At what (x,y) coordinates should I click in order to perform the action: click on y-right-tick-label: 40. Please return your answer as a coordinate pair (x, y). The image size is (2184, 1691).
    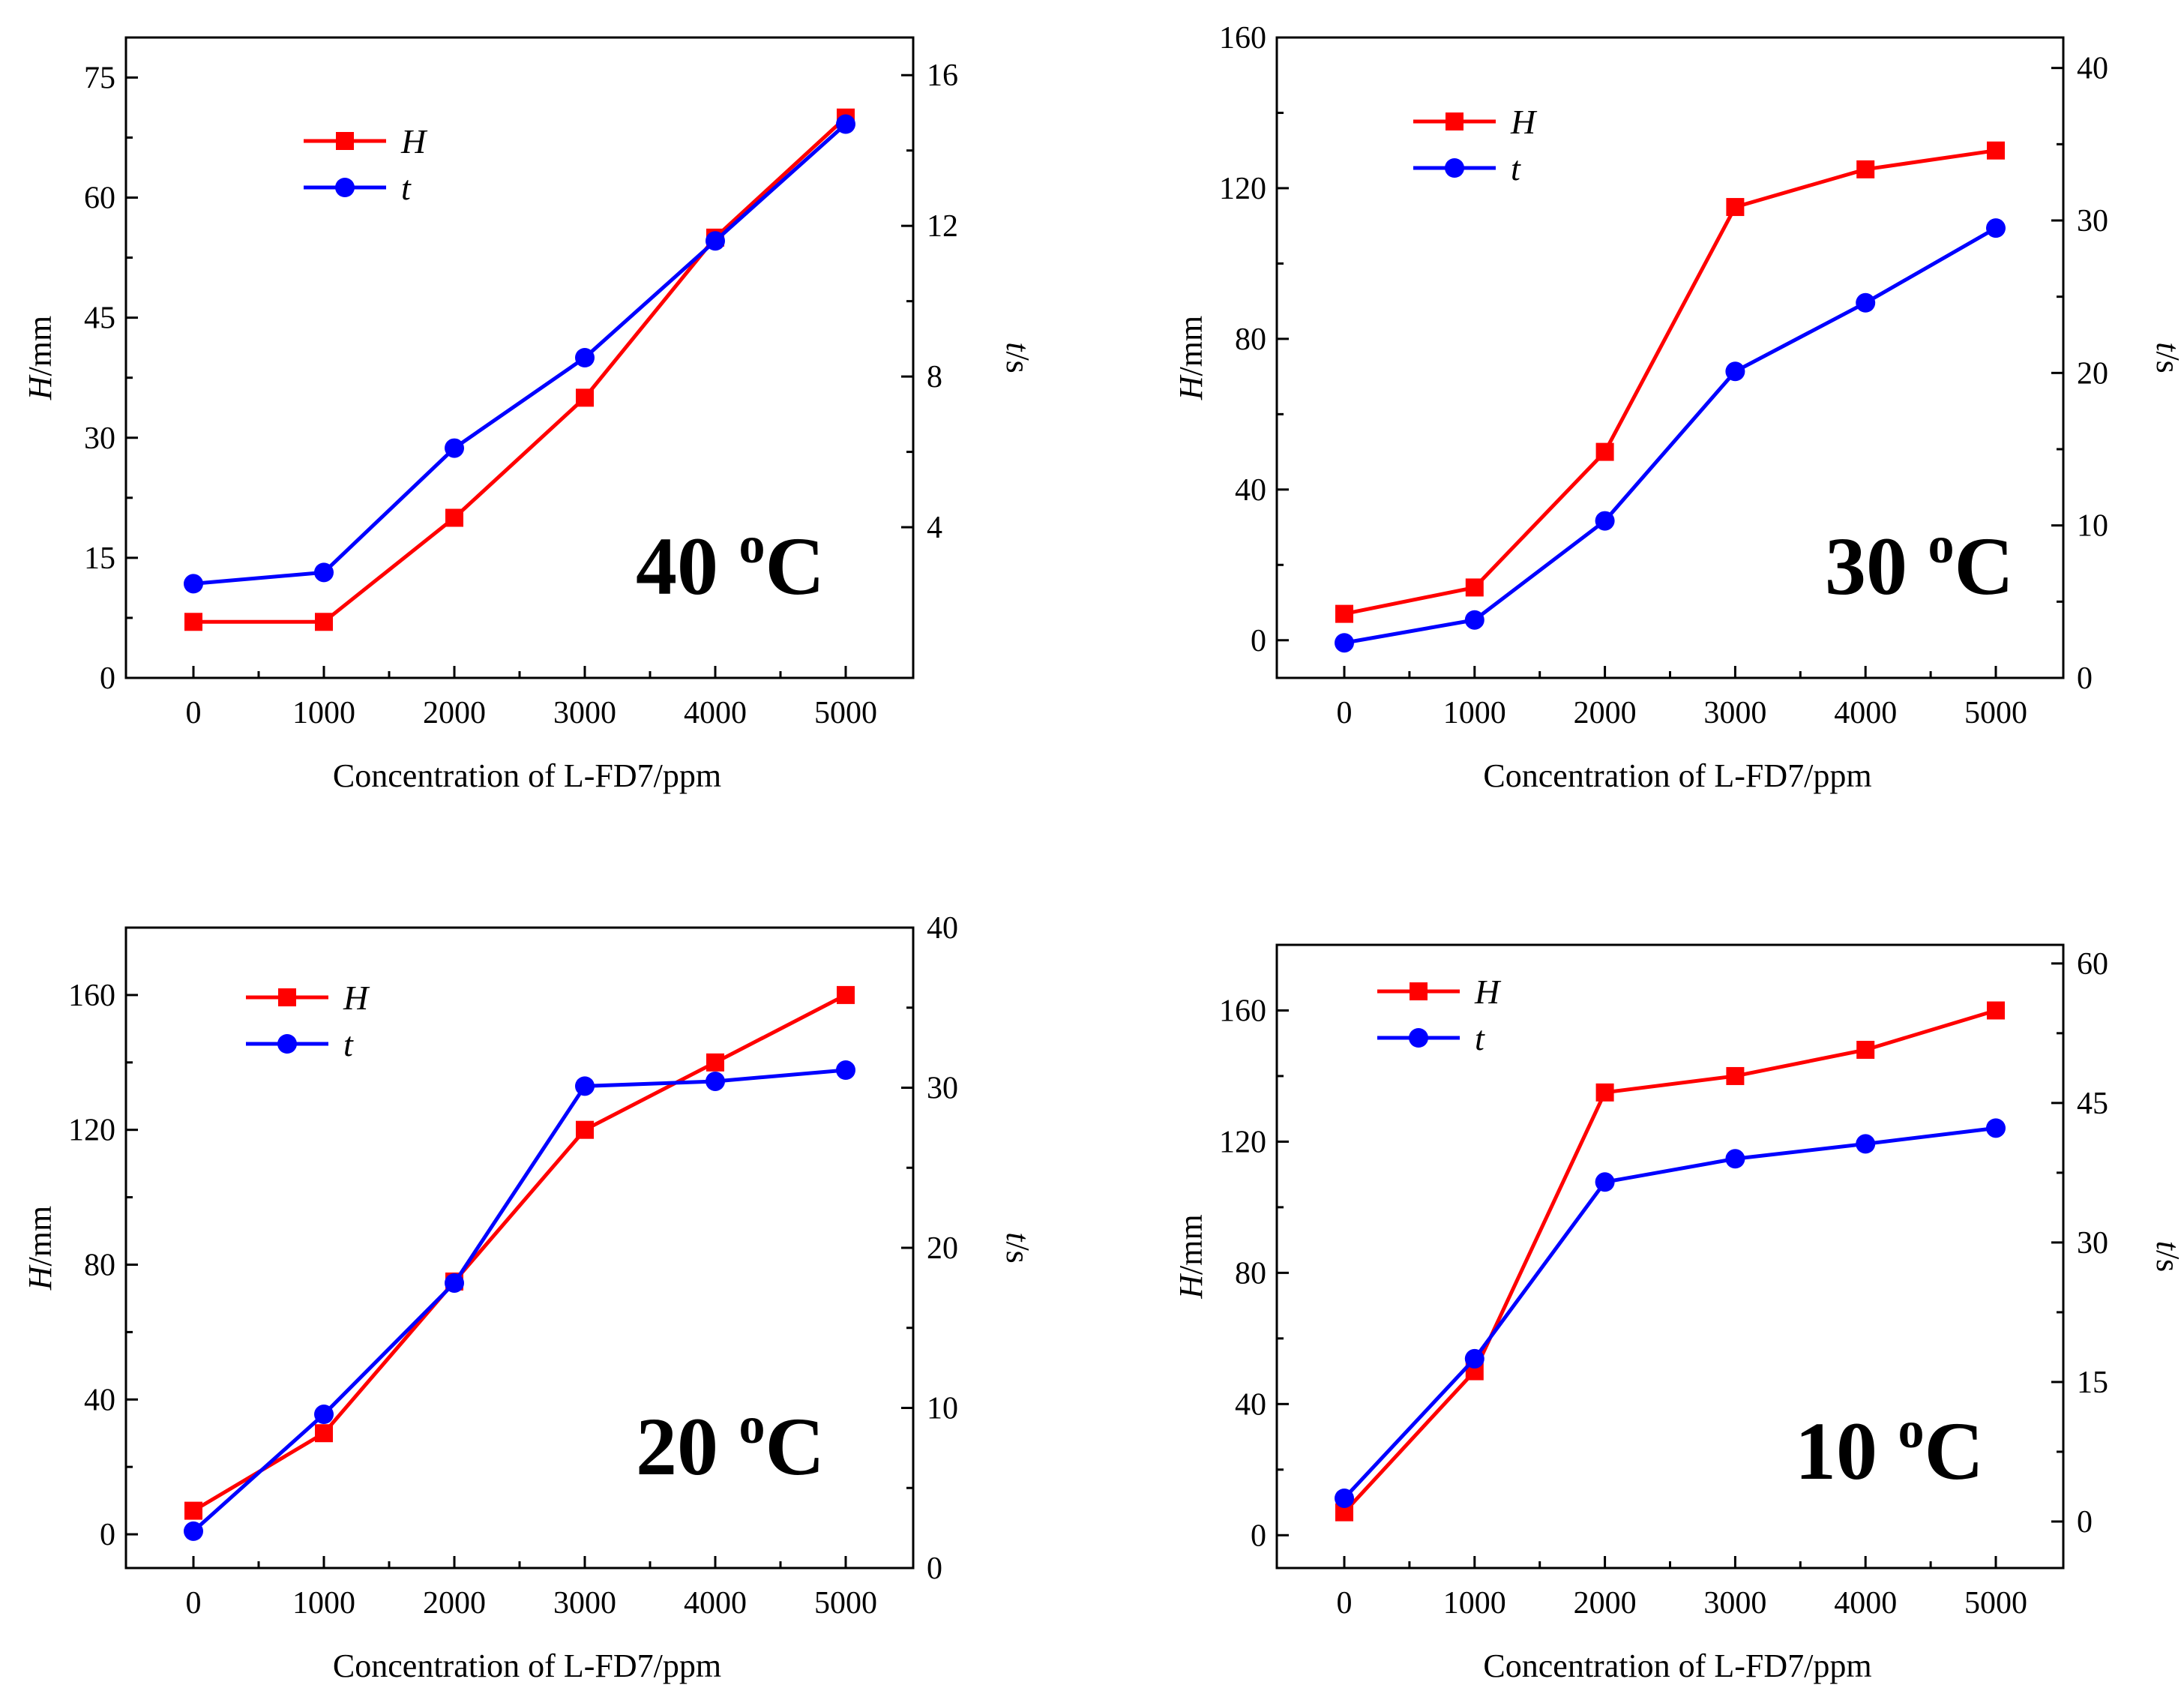
    Looking at the image, I should click on (942, 928).